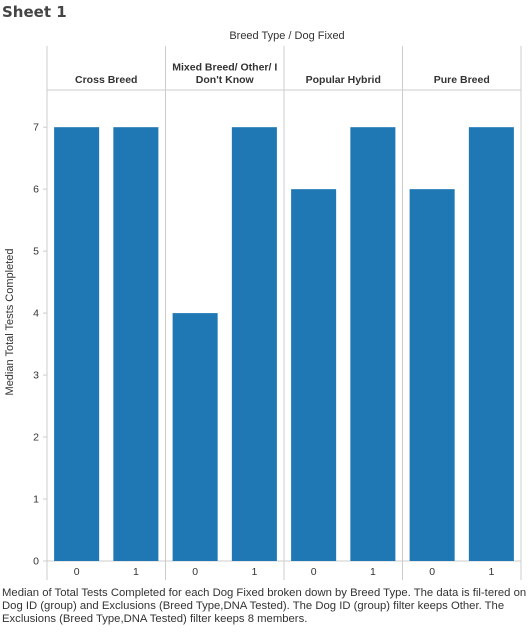  What do you see at coordinates (36, 128) in the screenshot?
I see `y-tick-label: 7` at bounding box center [36, 128].